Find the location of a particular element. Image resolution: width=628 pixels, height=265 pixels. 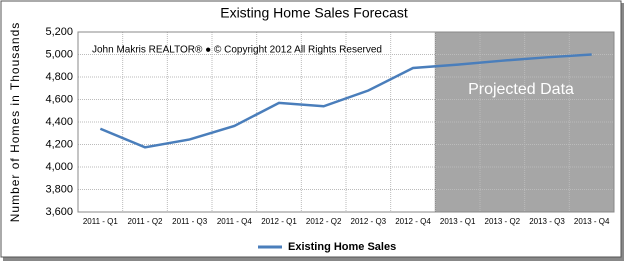

y-tick-label: 5,000 is located at coordinates (59, 54).